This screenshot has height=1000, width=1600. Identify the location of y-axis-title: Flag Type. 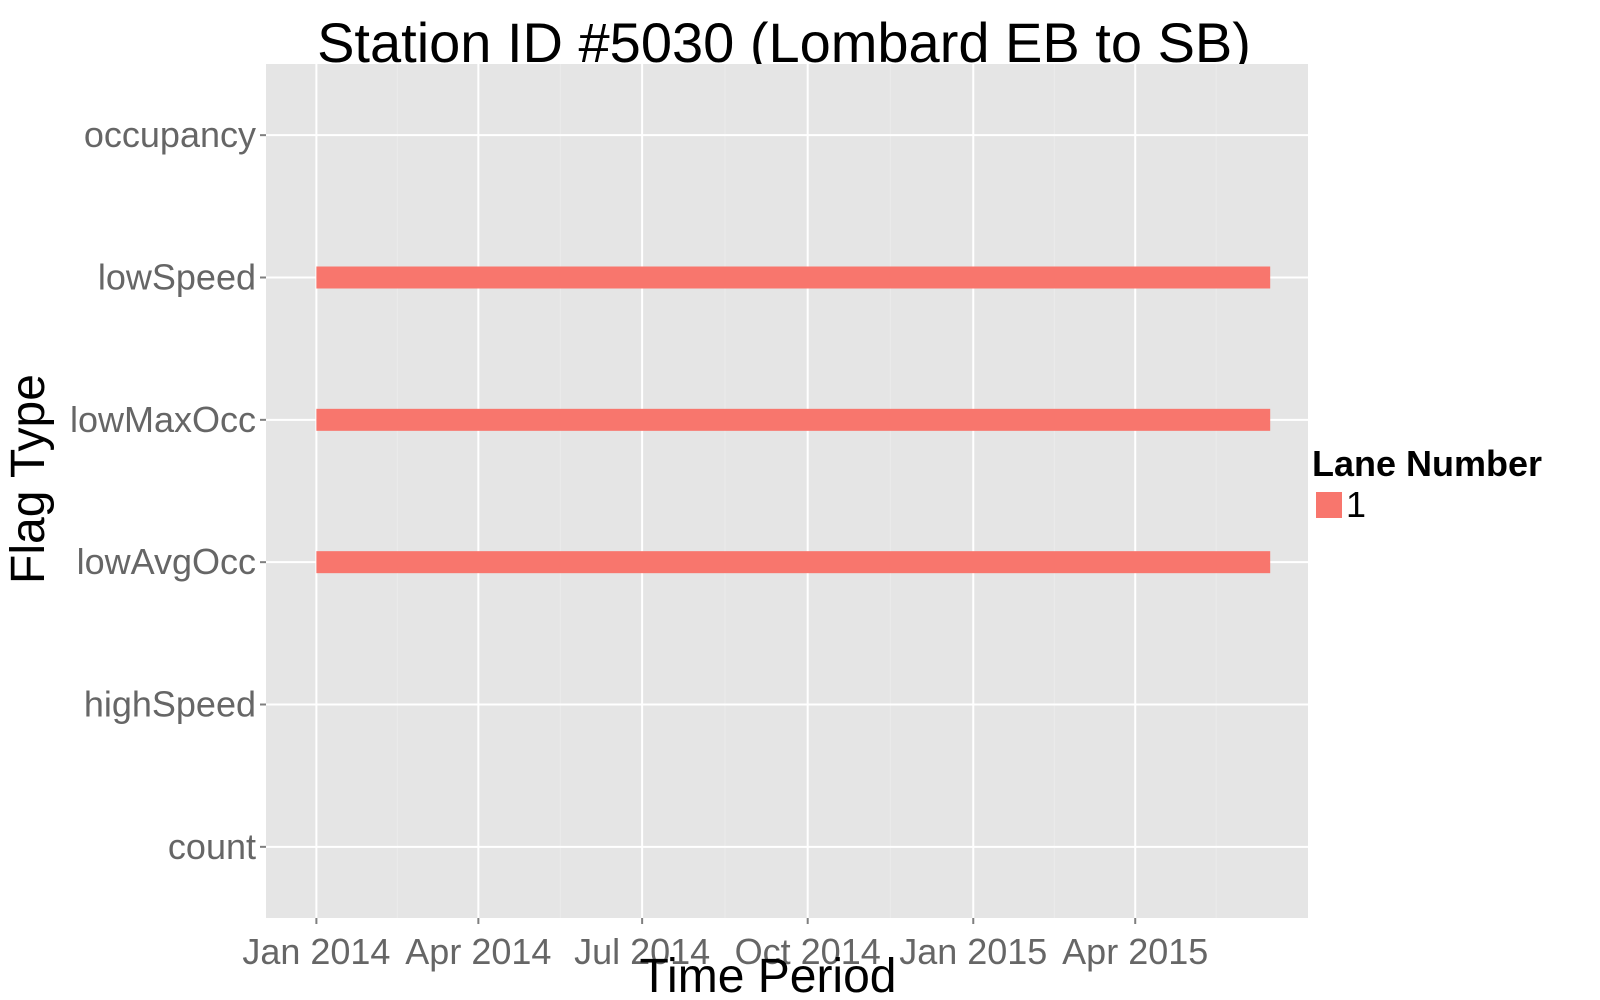
(28, 479).